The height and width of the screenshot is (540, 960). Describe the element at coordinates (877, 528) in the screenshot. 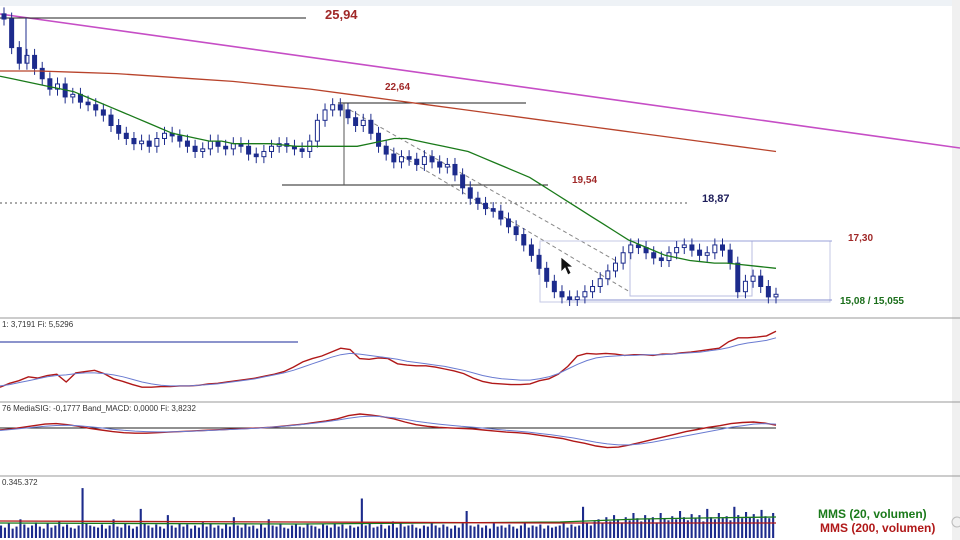

I see `legend-mms200: MMS (200, volumen)` at that location.